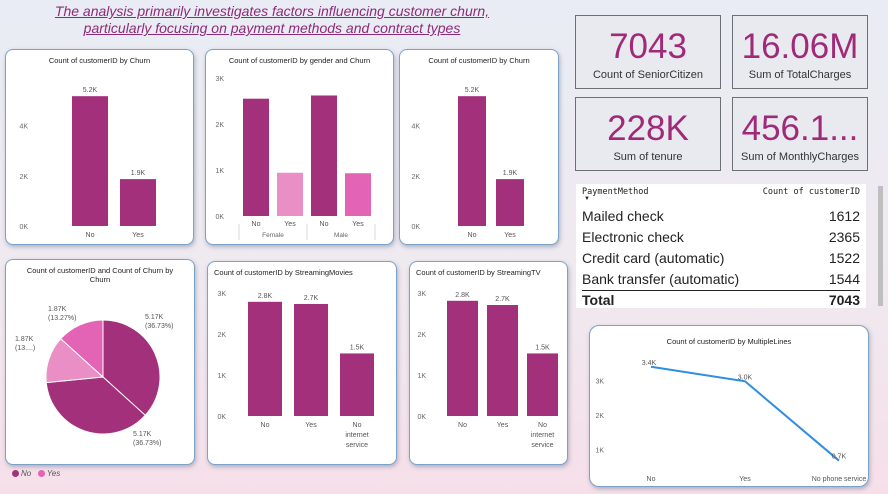 The height and width of the screenshot is (494, 888). What do you see at coordinates (721, 192) in the screenshot?
I see `table-header: PaymentMethod Count of customerID` at bounding box center [721, 192].